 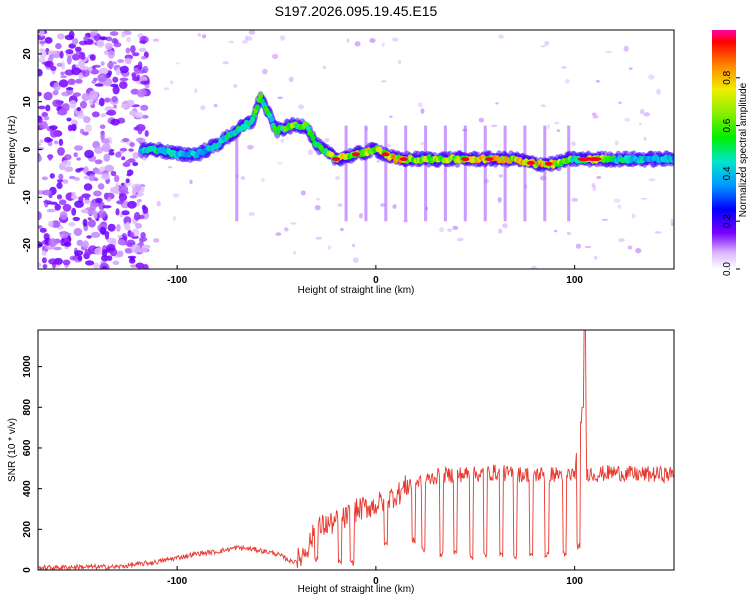 I want to click on spectrogram-x-ticks: -100 0 100, so click(x=375, y=275).